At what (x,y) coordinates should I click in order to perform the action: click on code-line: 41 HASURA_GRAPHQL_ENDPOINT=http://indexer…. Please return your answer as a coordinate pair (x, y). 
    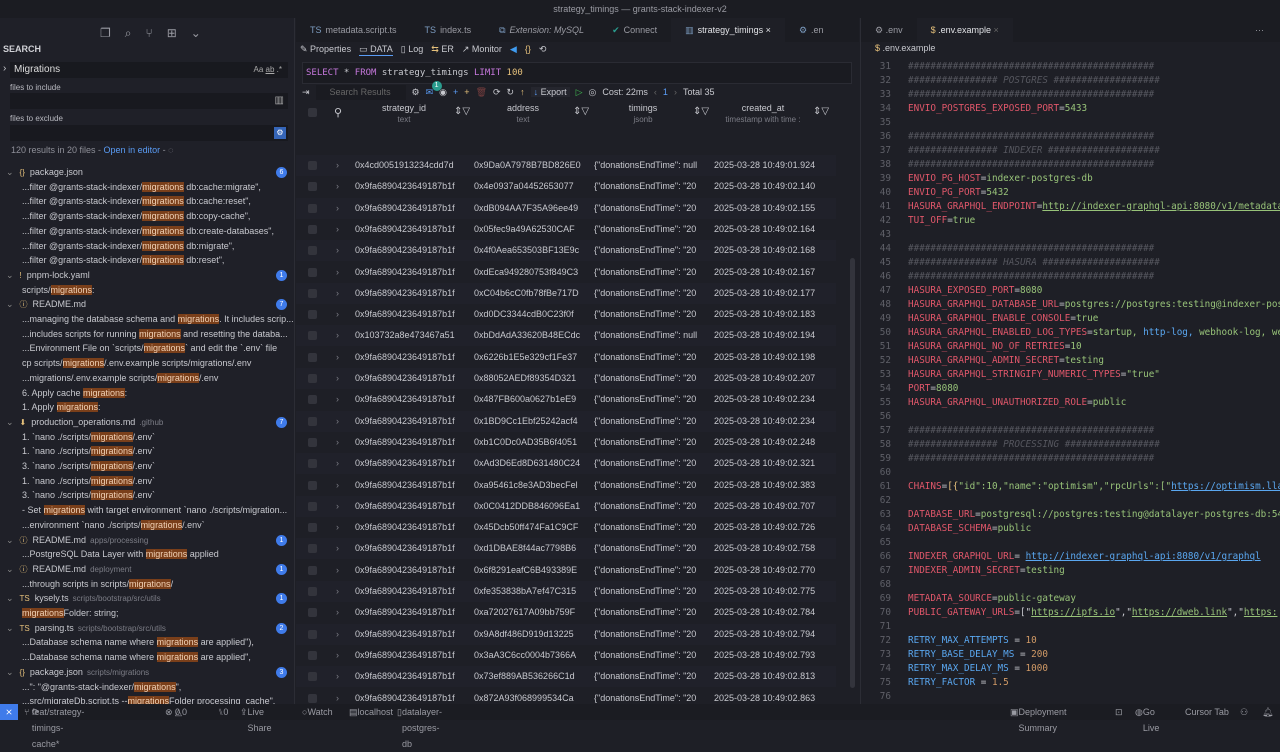
    Looking at the image, I should click on (1070, 207).